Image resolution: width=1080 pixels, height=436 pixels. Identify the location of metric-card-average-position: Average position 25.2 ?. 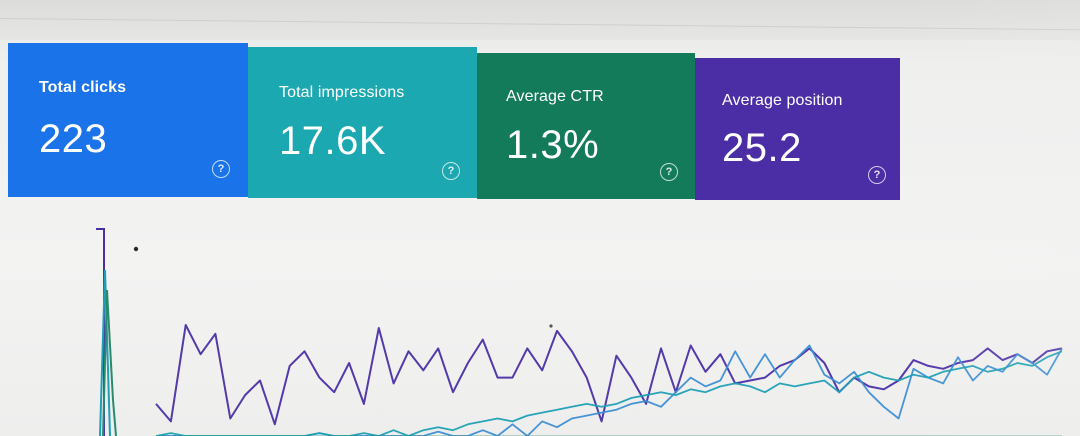
(797, 129).